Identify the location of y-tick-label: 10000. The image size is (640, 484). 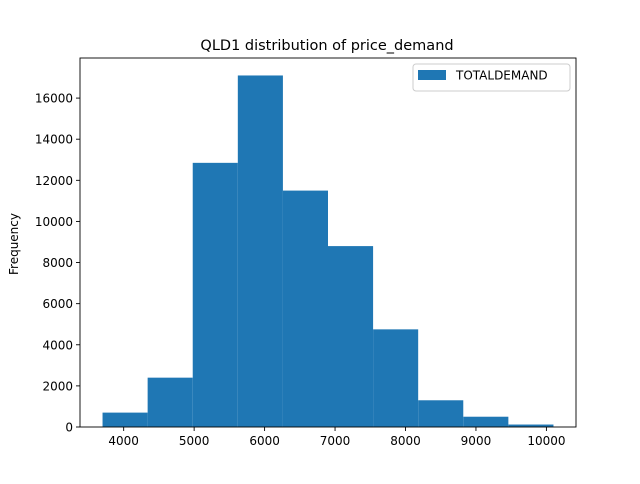
(54, 222).